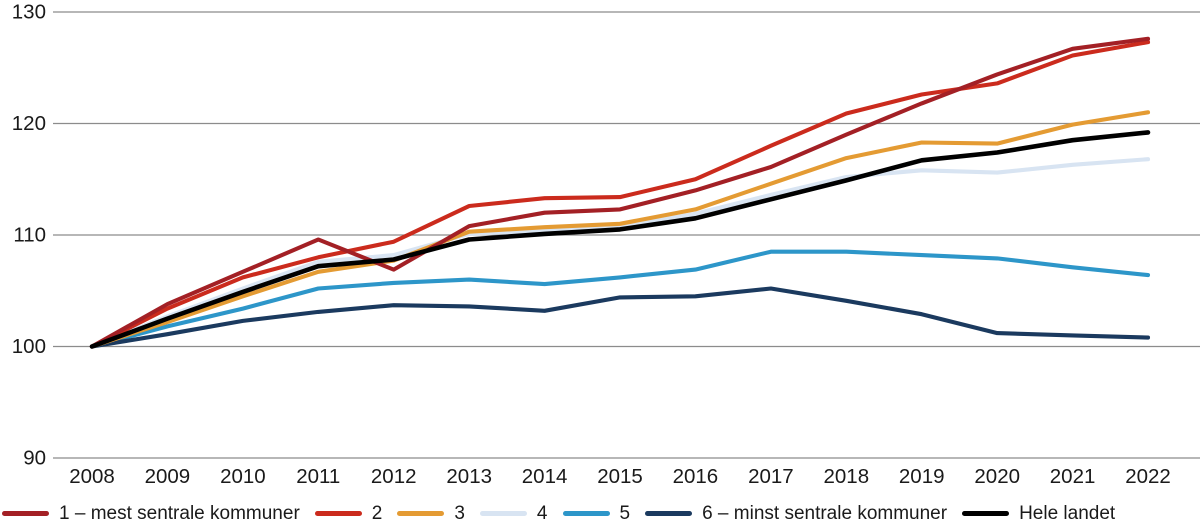 The height and width of the screenshot is (528, 1200). I want to click on legend-label: 2, so click(377, 513).